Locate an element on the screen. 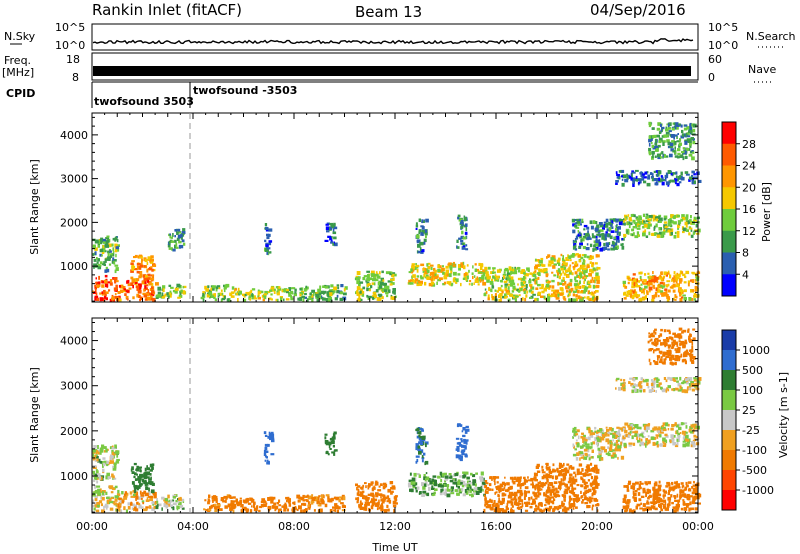 Image resolution: width=800 pixels, height=554 pixels. nsearch-label: N.Search is located at coordinates (771, 36).